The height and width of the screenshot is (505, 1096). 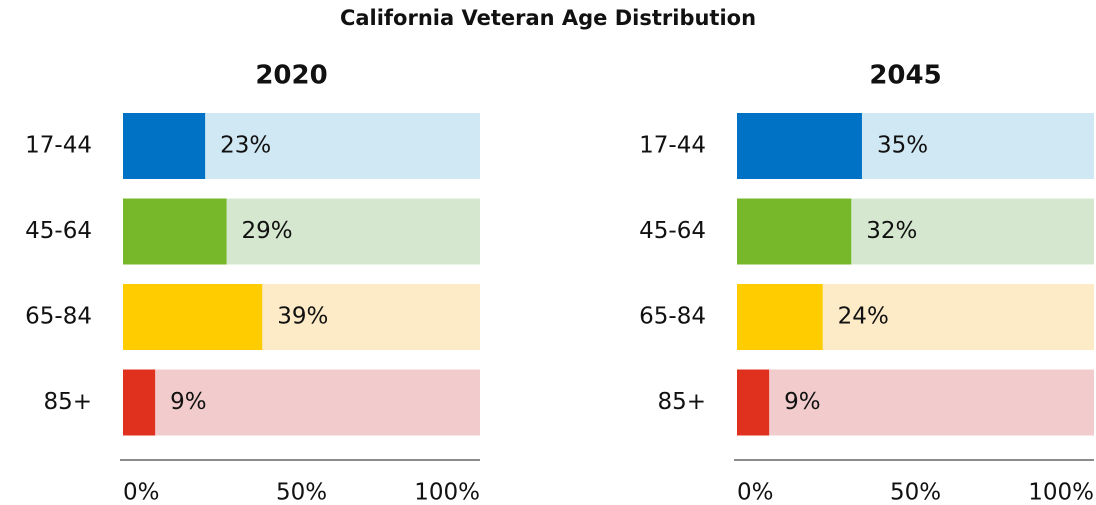 What do you see at coordinates (267, 231) in the screenshot?
I see `value-label: 29%` at bounding box center [267, 231].